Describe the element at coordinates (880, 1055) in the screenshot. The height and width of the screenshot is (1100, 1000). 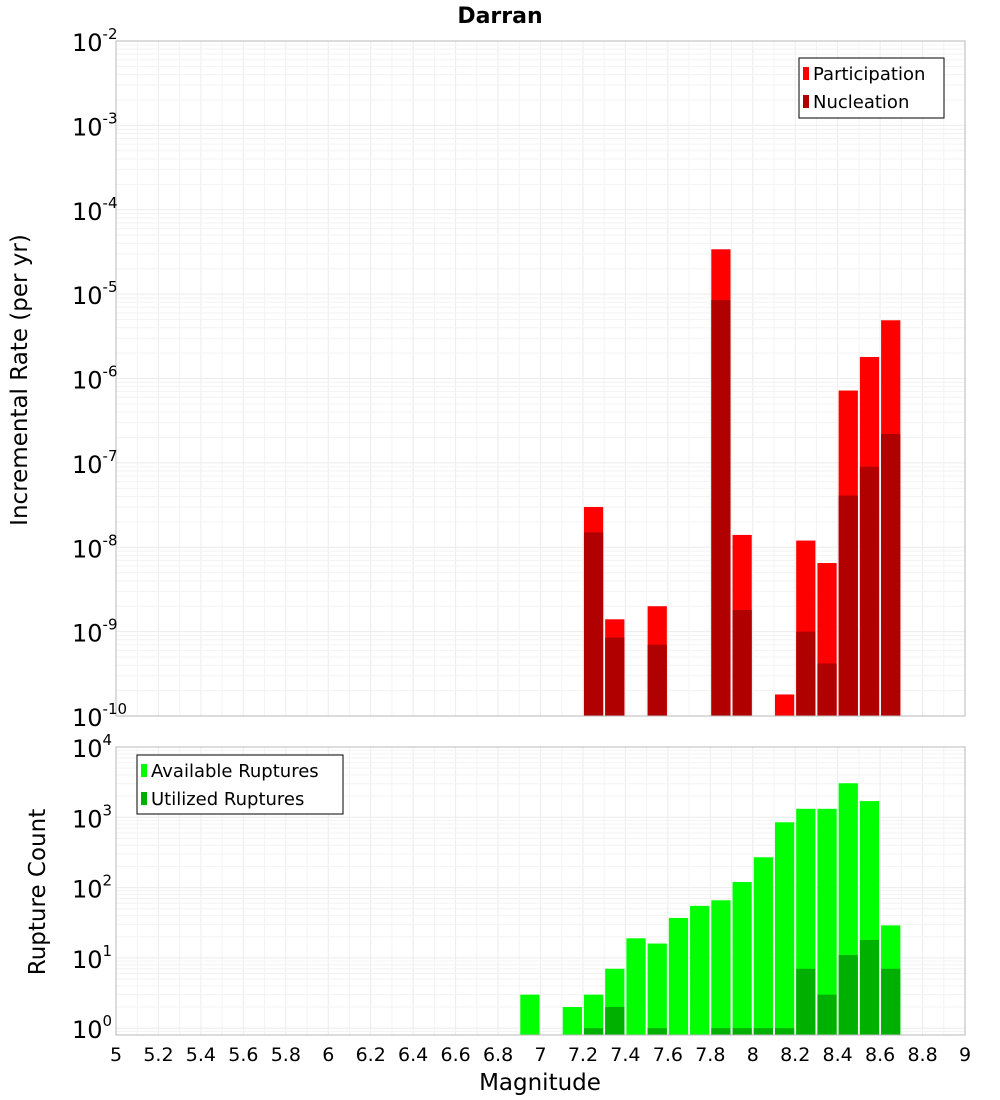
I see `x-tick-label: 8.6` at that location.